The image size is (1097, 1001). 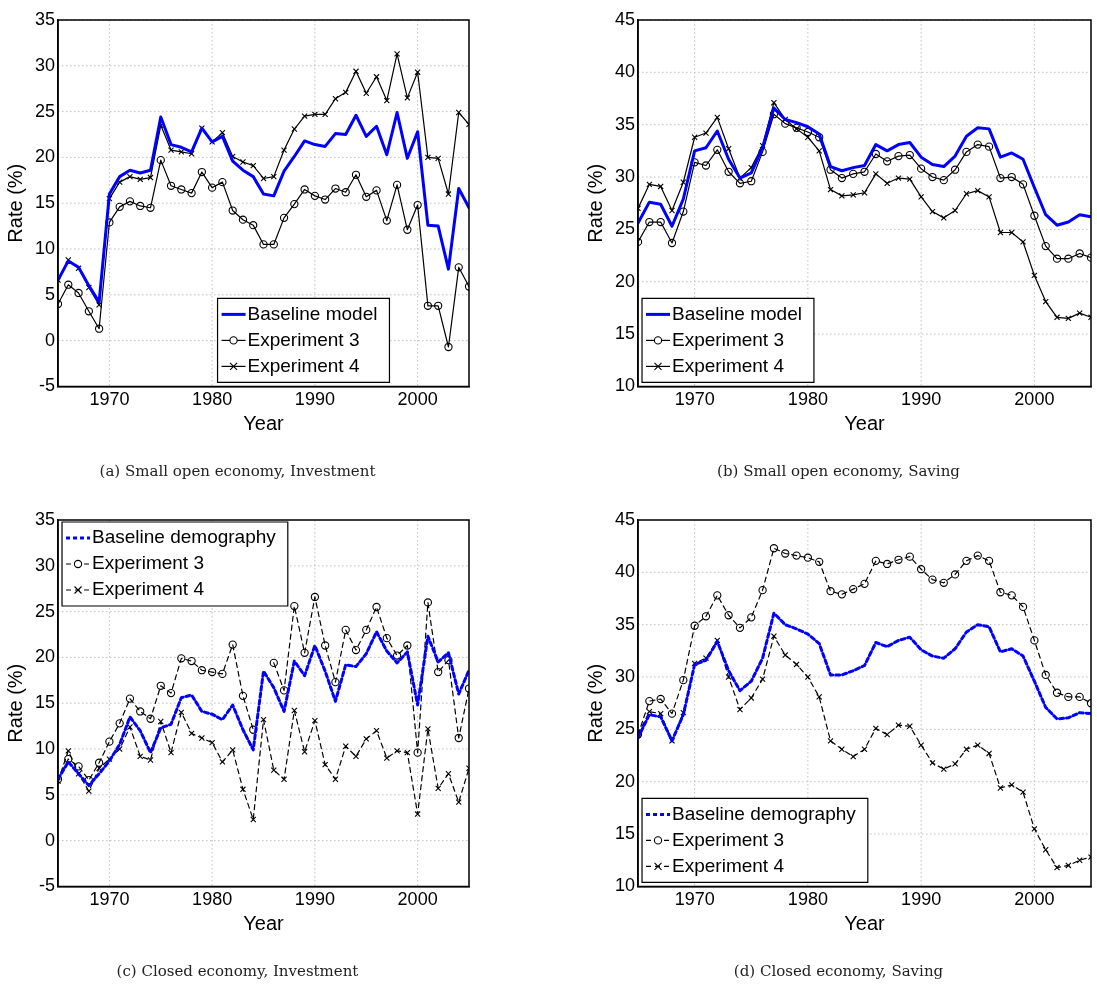 I want to click on text: (d) Closed economy, Saving, so click(x=838, y=971).